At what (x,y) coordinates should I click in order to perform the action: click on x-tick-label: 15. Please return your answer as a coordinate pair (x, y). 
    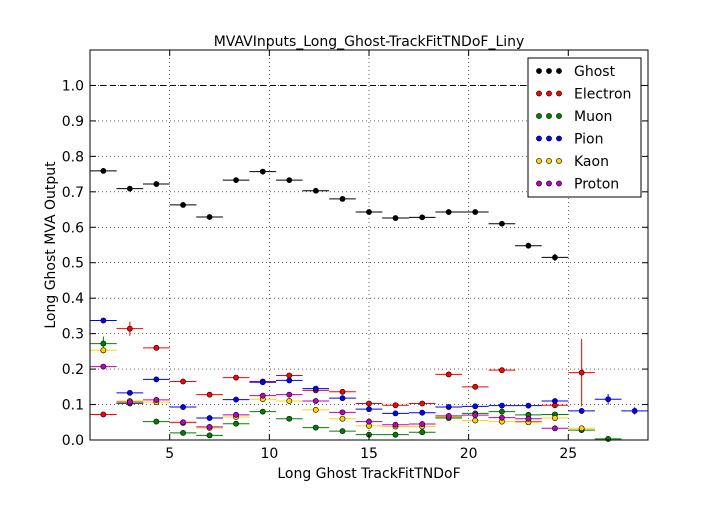
    Looking at the image, I should click on (369, 454).